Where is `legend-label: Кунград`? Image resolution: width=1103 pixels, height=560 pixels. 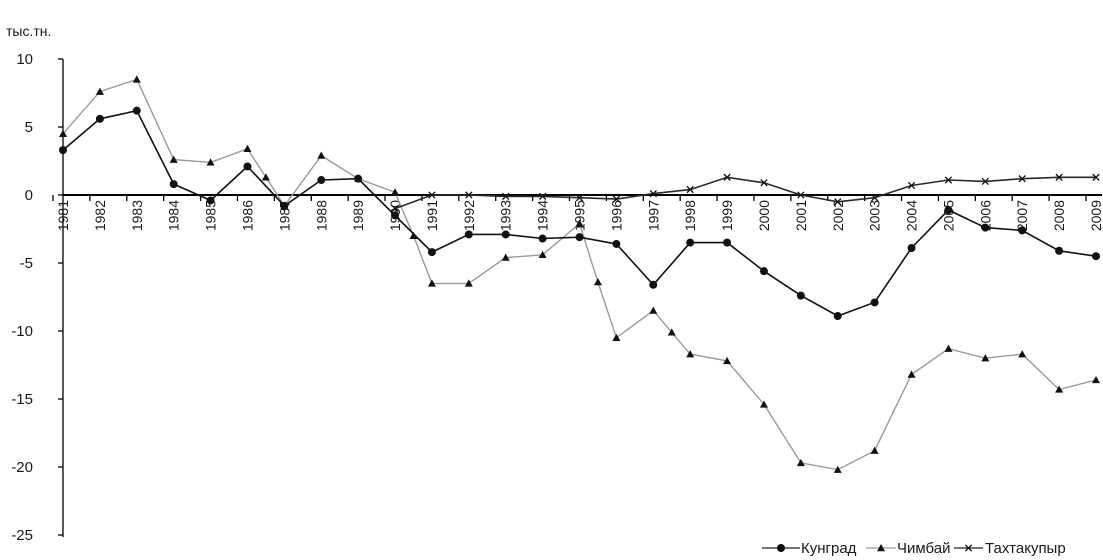 legend-label: Кунград is located at coordinates (829, 548).